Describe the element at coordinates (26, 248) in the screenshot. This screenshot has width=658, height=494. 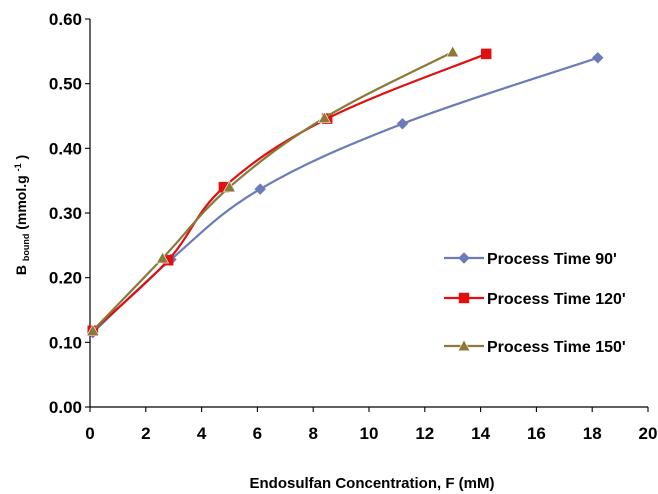
I see `y-axis-title-subscript: bound` at that location.